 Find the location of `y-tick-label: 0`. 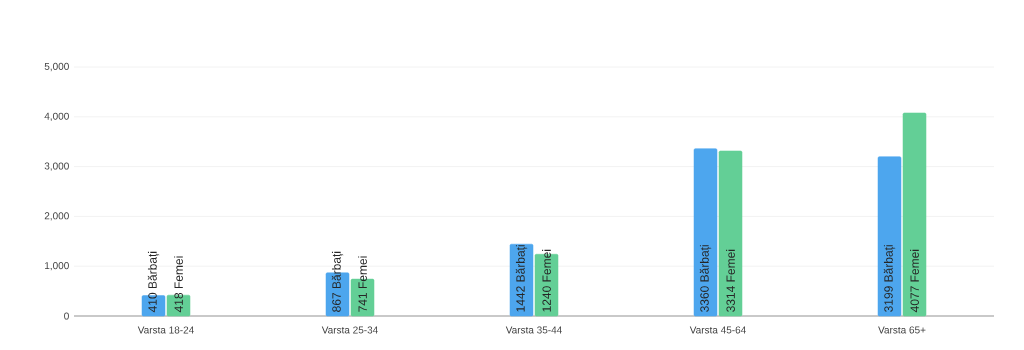

y-tick-label: 0 is located at coordinates (66, 316).